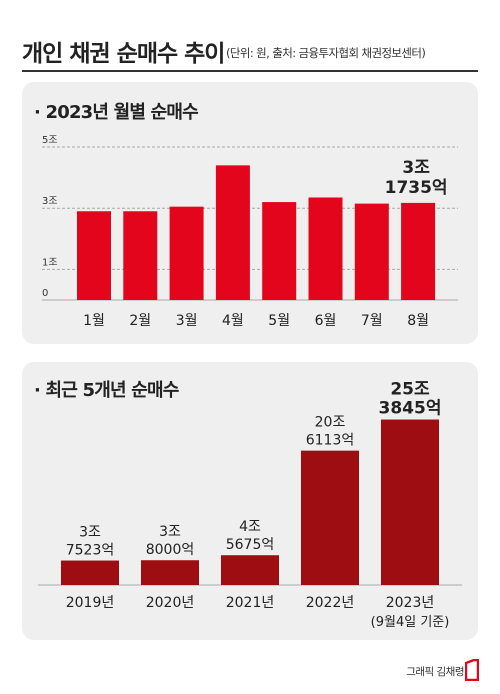 This screenshot has height=694, width=500. I want to click on x-tick-label: 2월, so click(140, 321).